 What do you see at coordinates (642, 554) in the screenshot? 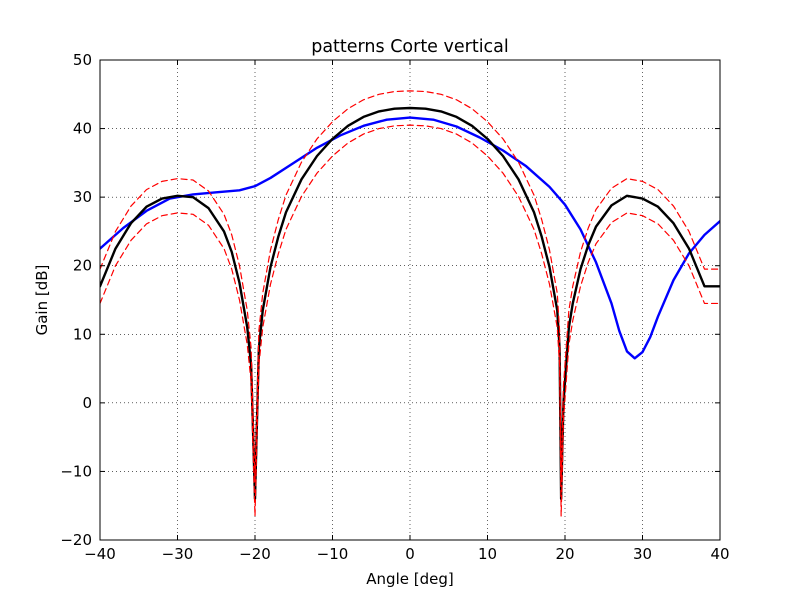
I see `x-tick-label: 30` at bounding box center [642, 554].